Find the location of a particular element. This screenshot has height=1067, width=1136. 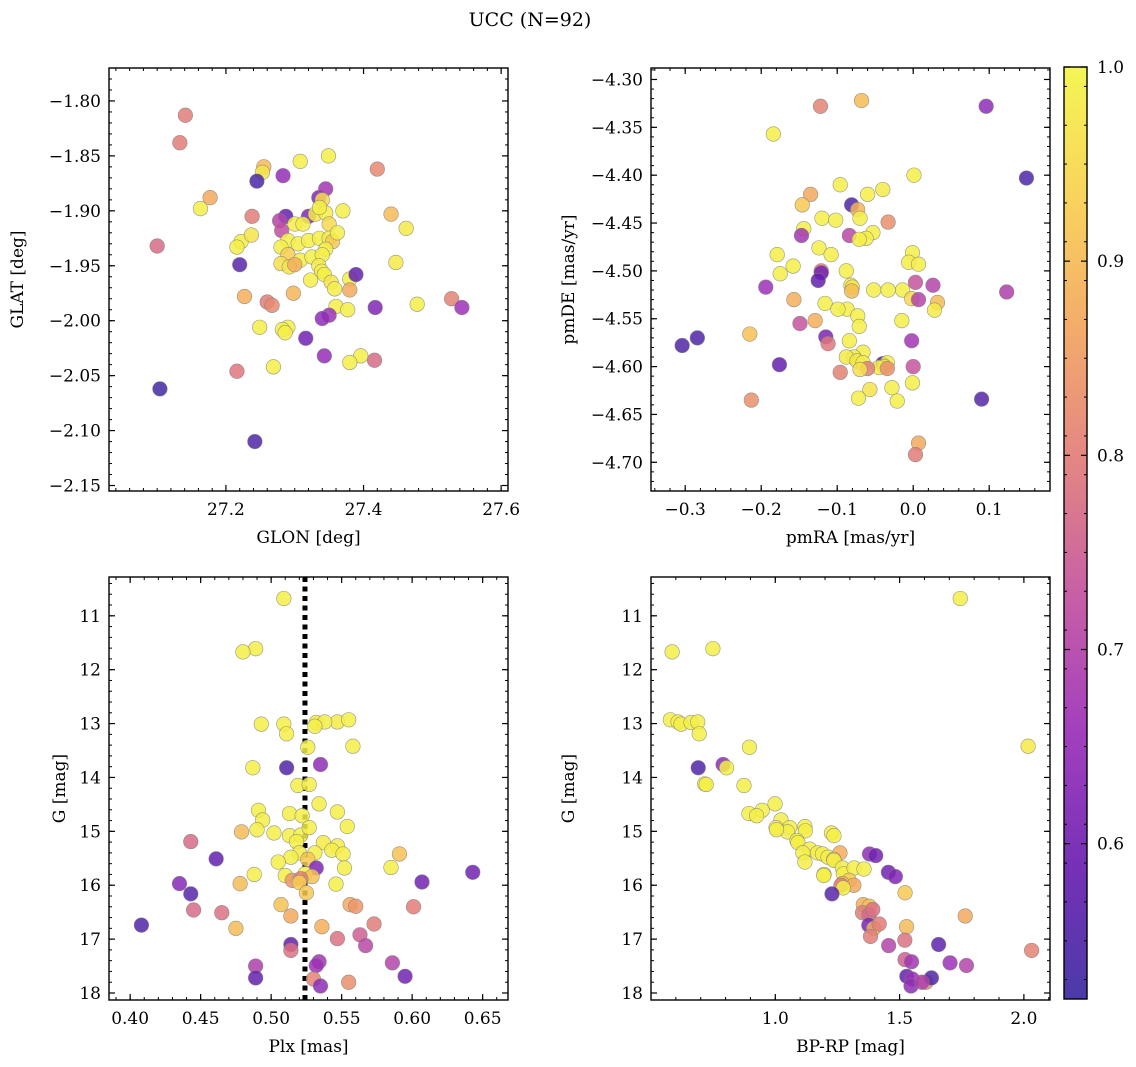

y-tick-label: 12 is located at coordinates (632, 671).